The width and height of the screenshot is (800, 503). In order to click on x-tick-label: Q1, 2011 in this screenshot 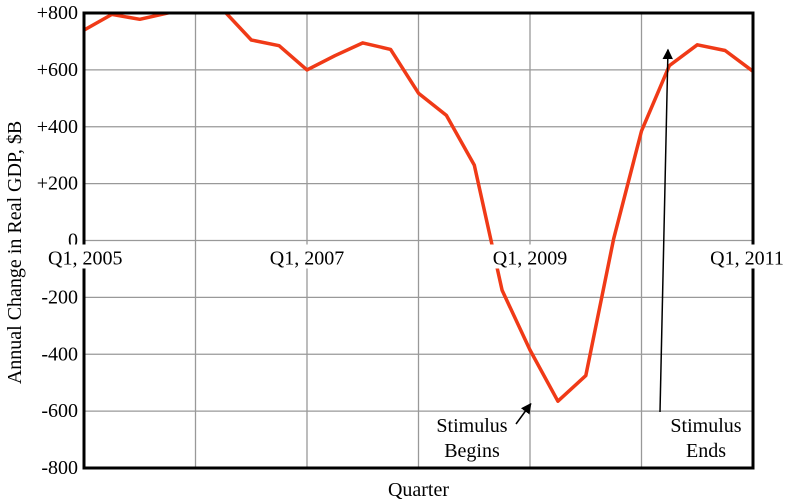, I will do `click(747, 259)`.